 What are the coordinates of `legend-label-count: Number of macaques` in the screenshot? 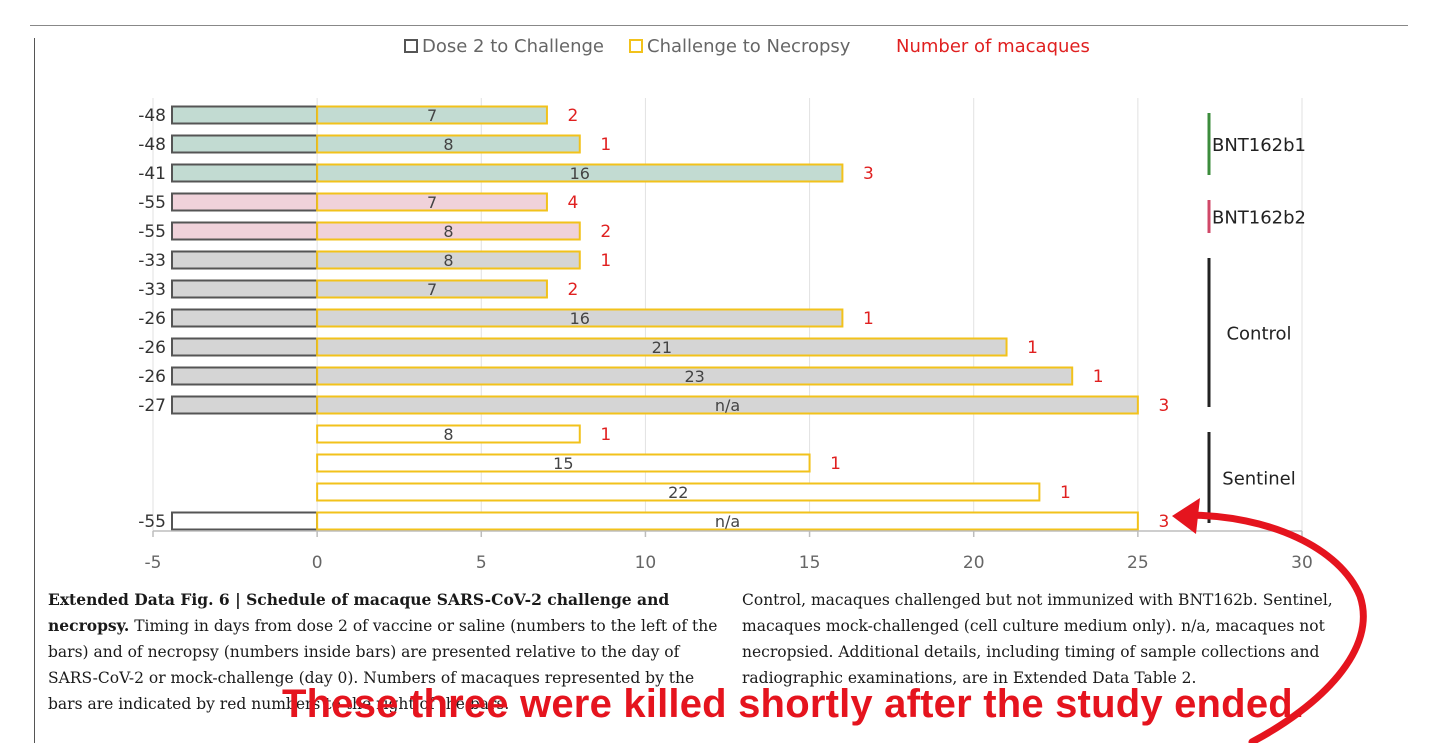 It's located at (993, 46).